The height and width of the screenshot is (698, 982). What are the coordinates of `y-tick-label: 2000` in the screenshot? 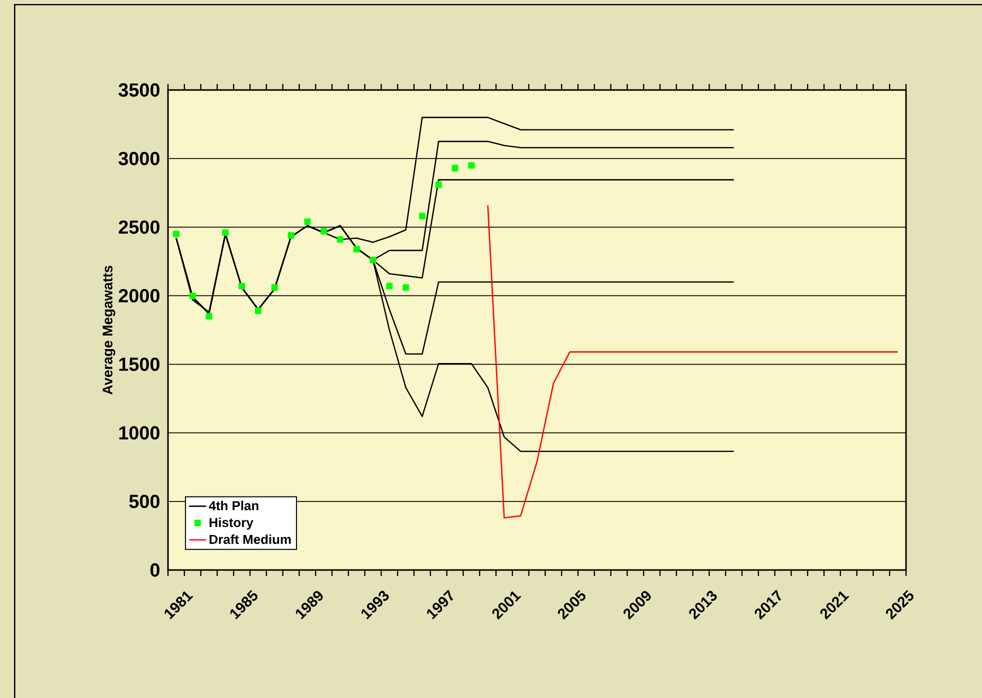 It's located at (139, 295).